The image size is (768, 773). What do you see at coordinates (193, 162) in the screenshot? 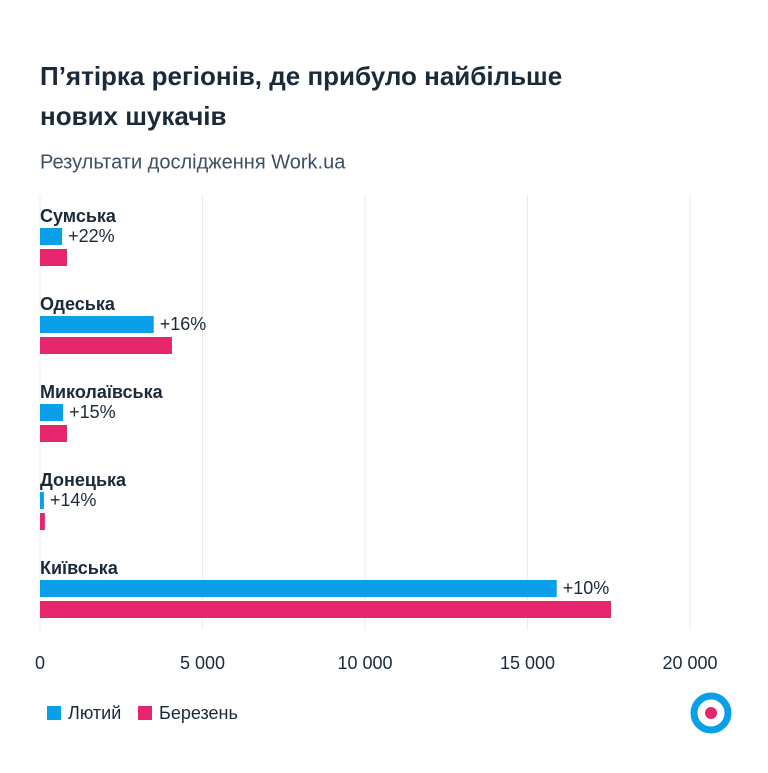
I see `chart-subtitle: Результати дослідження Work.ua` at bounding box center [193, 162].